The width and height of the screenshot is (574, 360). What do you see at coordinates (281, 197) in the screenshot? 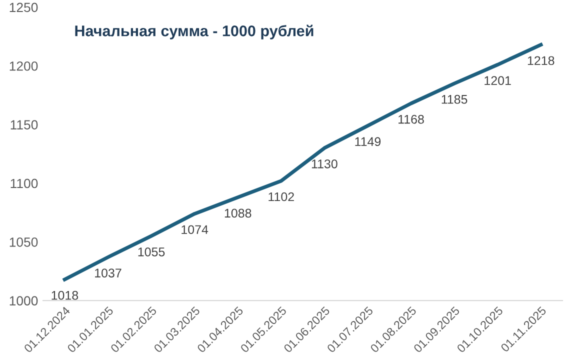
I see `data-label: 1102` at bounding box center [281, 197].